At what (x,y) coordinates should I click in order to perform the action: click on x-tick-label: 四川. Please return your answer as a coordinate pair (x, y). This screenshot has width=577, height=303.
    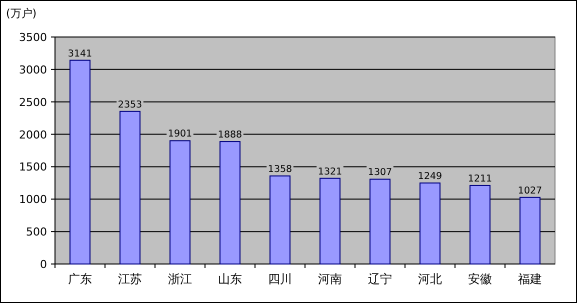
    Looking at the image, I should click on (280, 279).